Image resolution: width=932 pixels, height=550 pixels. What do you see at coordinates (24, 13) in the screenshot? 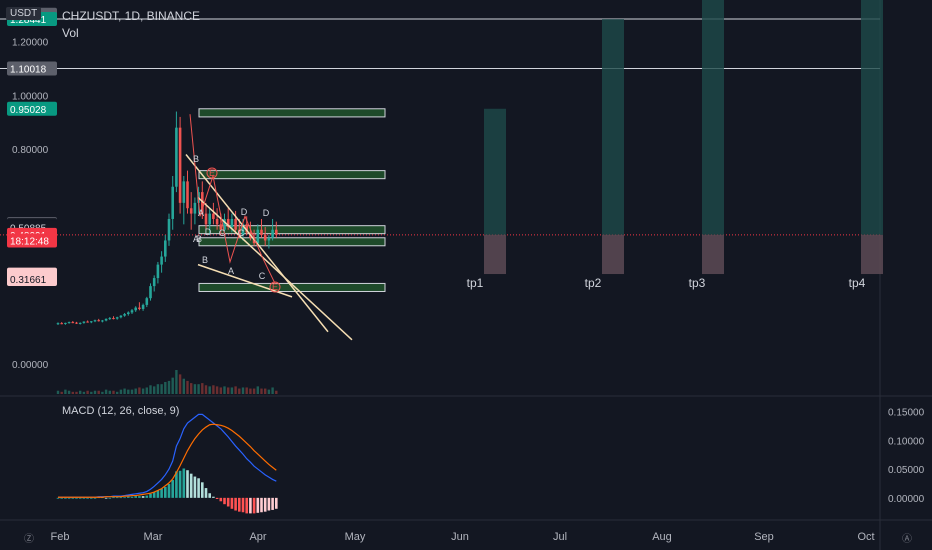
I see `currency-badge: USDT` at bounding box center [24, 13].